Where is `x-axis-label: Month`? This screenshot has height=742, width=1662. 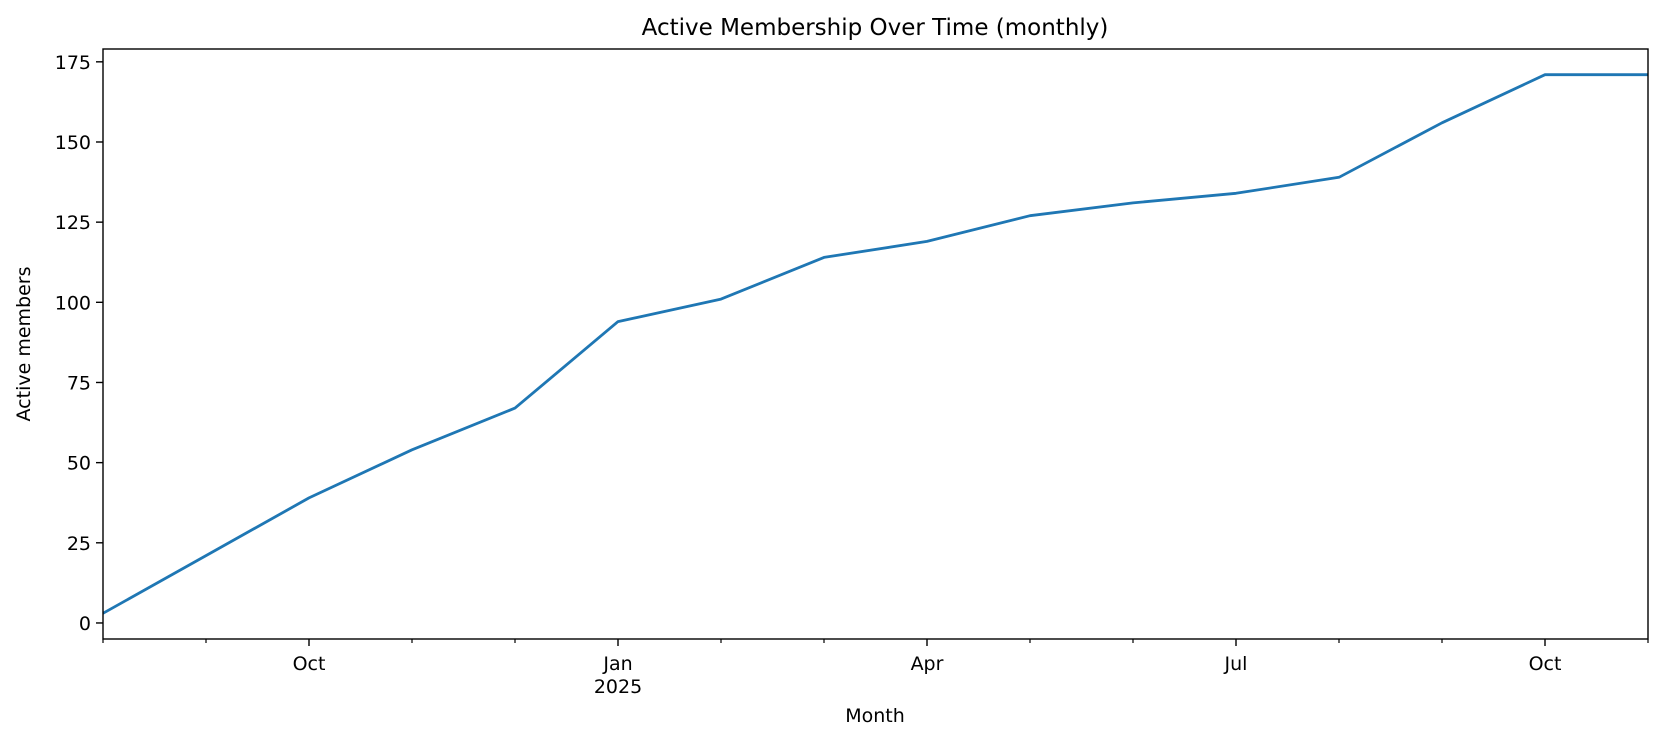
x-axis-label: Month is located at coordinates (875, 716).